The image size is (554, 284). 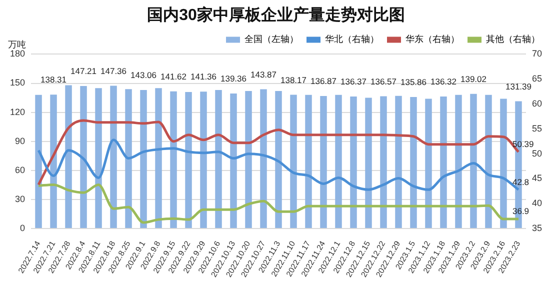 I want to click on data-label: 136.57, so click(x=383, y=81).